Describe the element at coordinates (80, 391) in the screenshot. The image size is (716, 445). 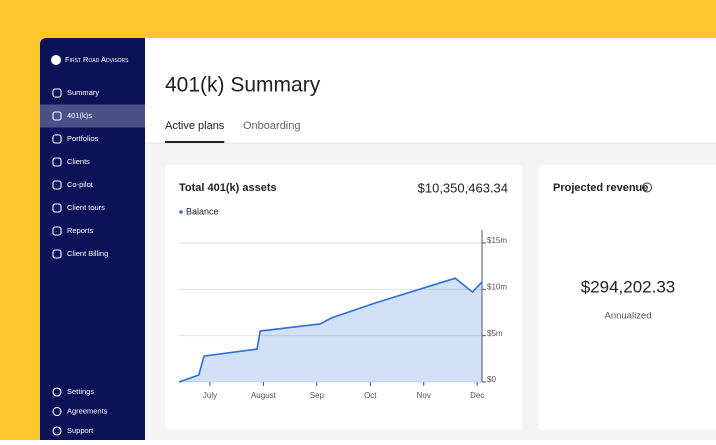
I see `nav-item: Settings` at that location.